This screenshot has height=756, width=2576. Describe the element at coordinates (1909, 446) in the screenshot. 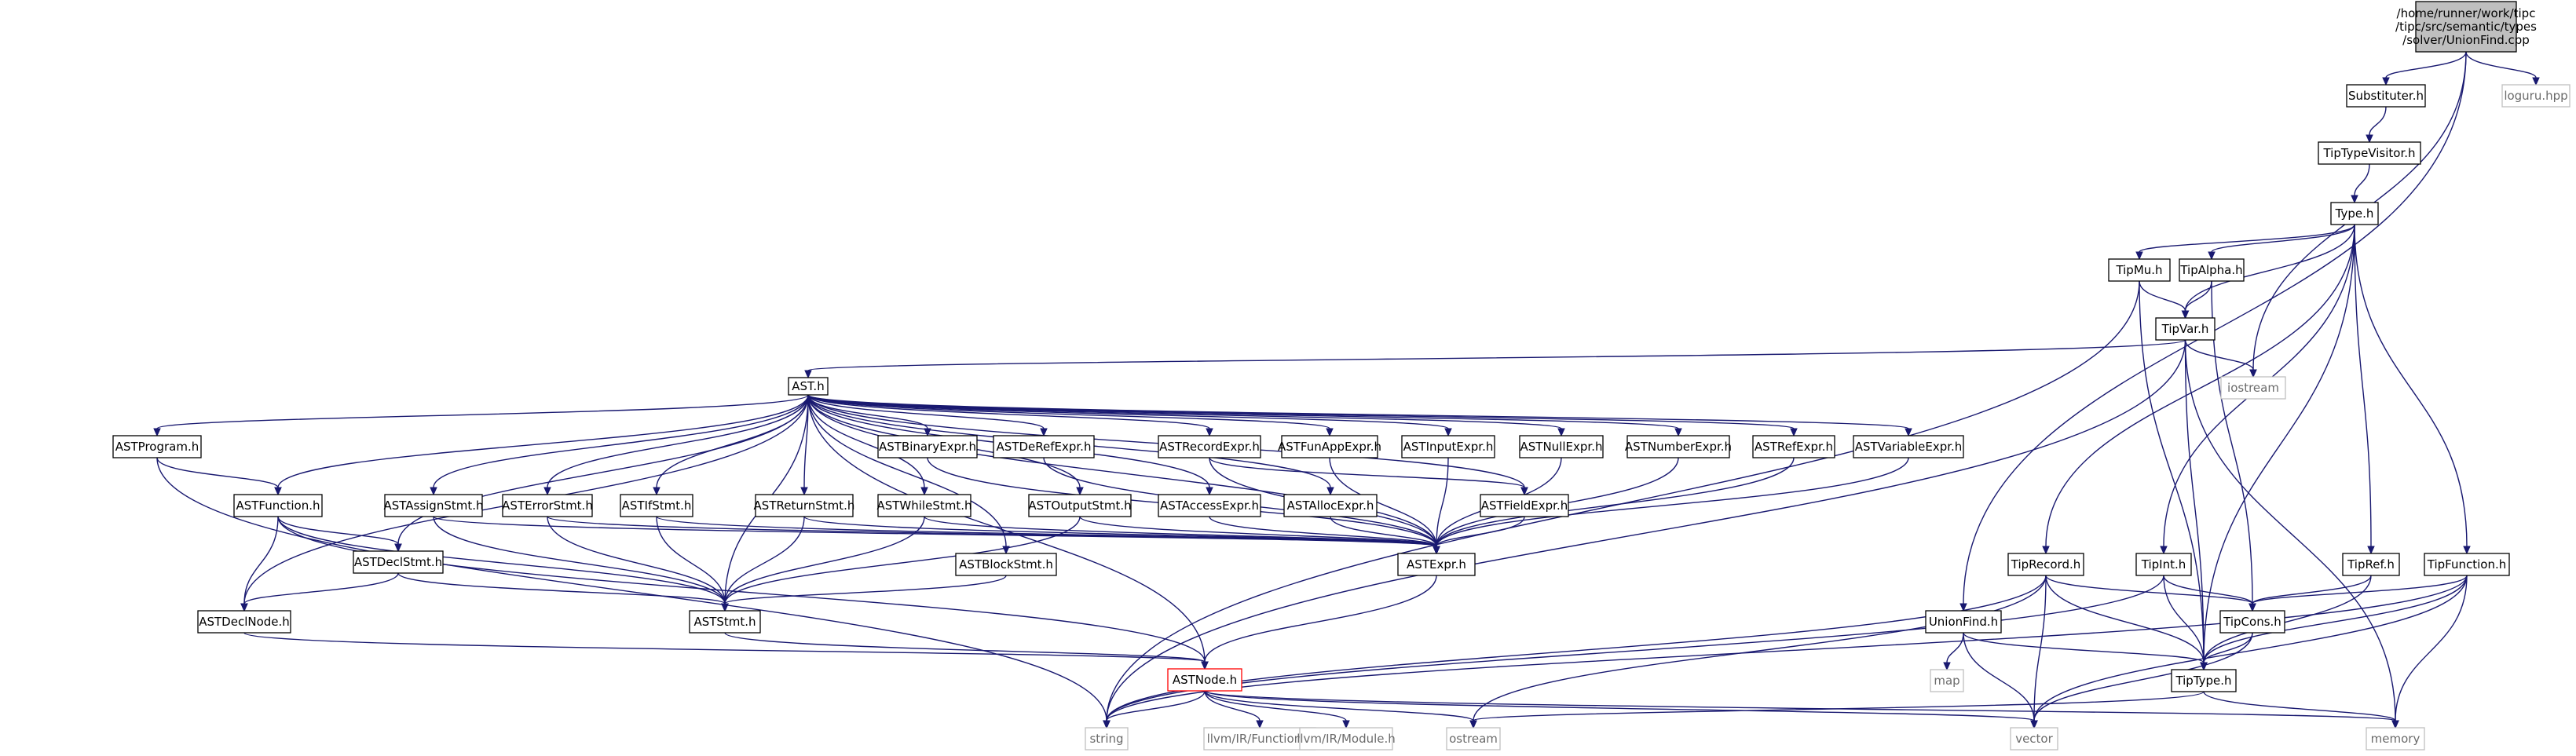

I see `node-varexpr: ASTVariableExpr.h` at that location.